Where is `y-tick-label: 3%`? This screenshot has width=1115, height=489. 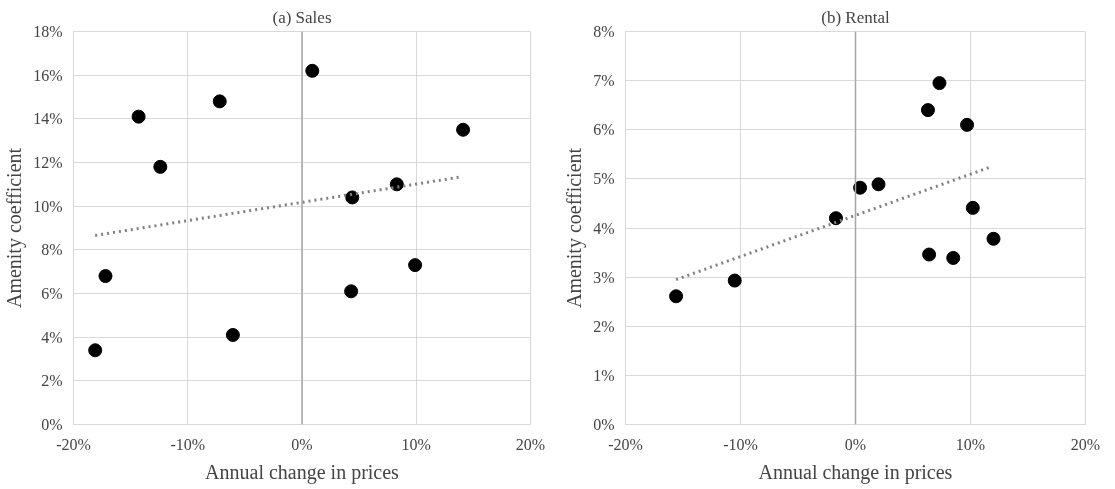 y-tick-label: 3% is located at coordinates (604, 277).